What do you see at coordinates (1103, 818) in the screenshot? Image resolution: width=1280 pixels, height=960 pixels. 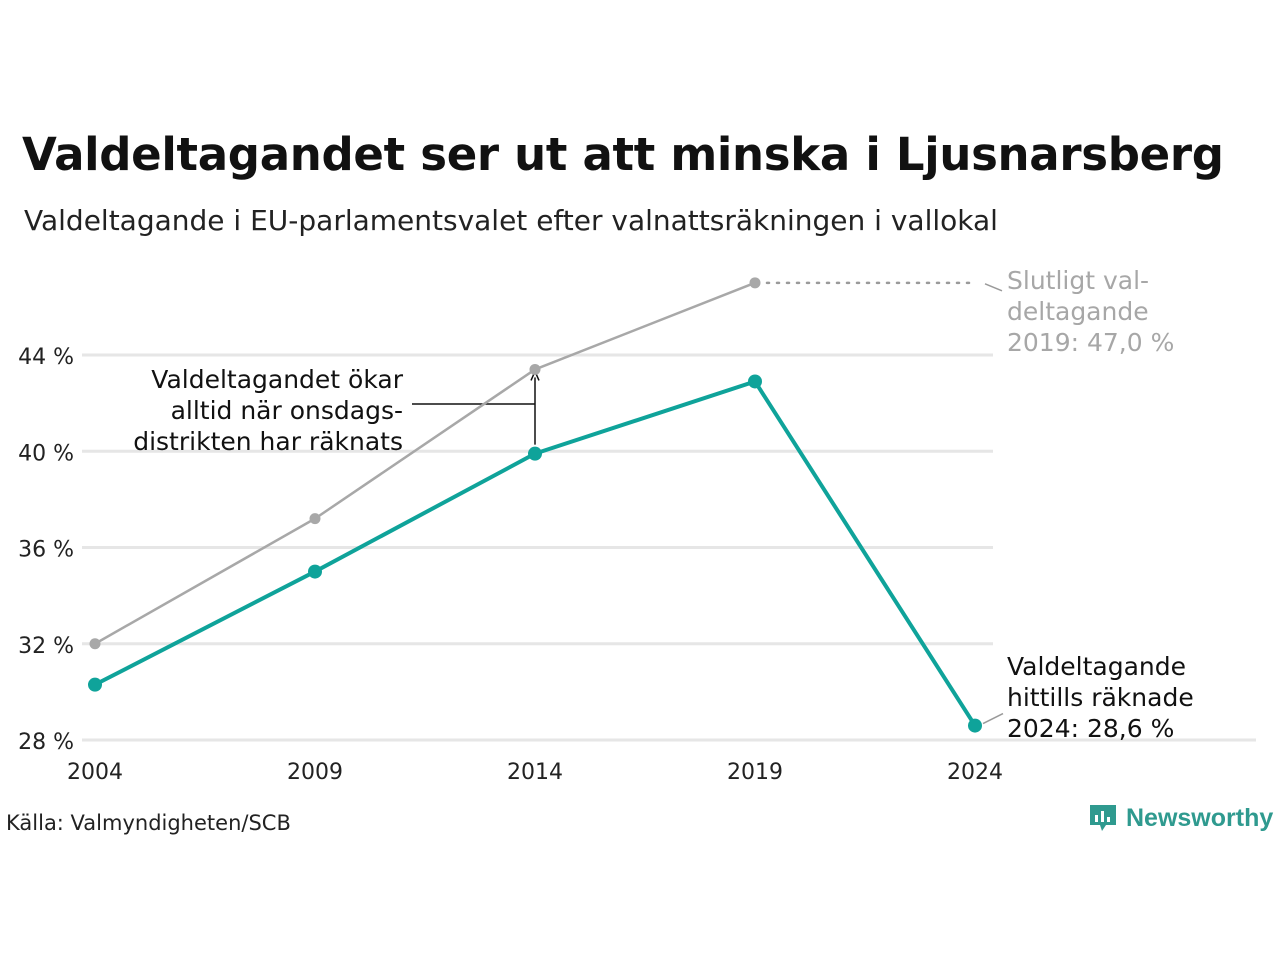 I see `newsworthy-logo-icon` at bounding box center [1103, 818].